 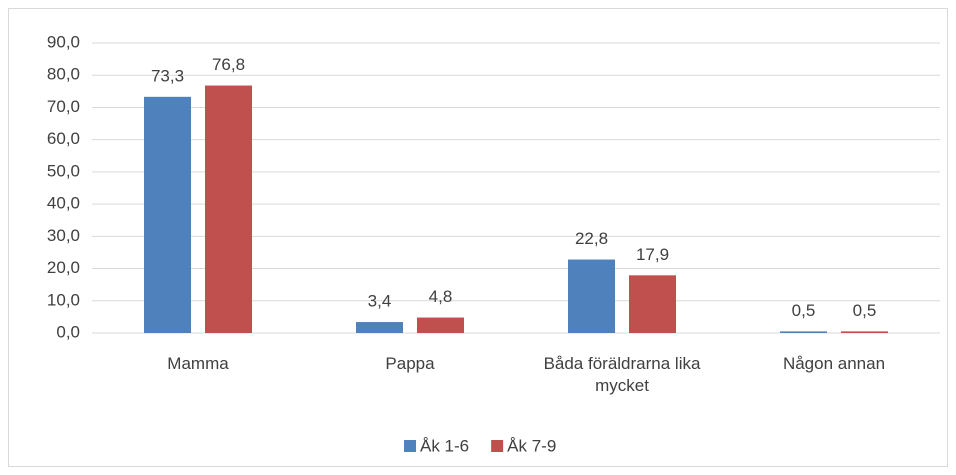 I want to click on y-tick-label: 10,0, so click(x=63, y=299).